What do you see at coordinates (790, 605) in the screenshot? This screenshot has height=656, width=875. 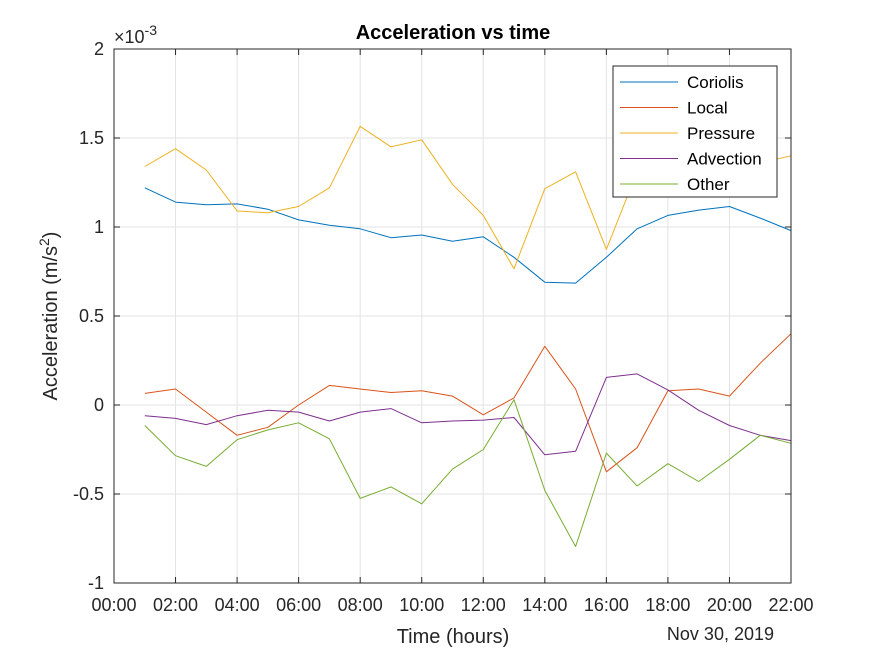 I see `x-tick-label: 22:00` at bounding box center [790, 605].